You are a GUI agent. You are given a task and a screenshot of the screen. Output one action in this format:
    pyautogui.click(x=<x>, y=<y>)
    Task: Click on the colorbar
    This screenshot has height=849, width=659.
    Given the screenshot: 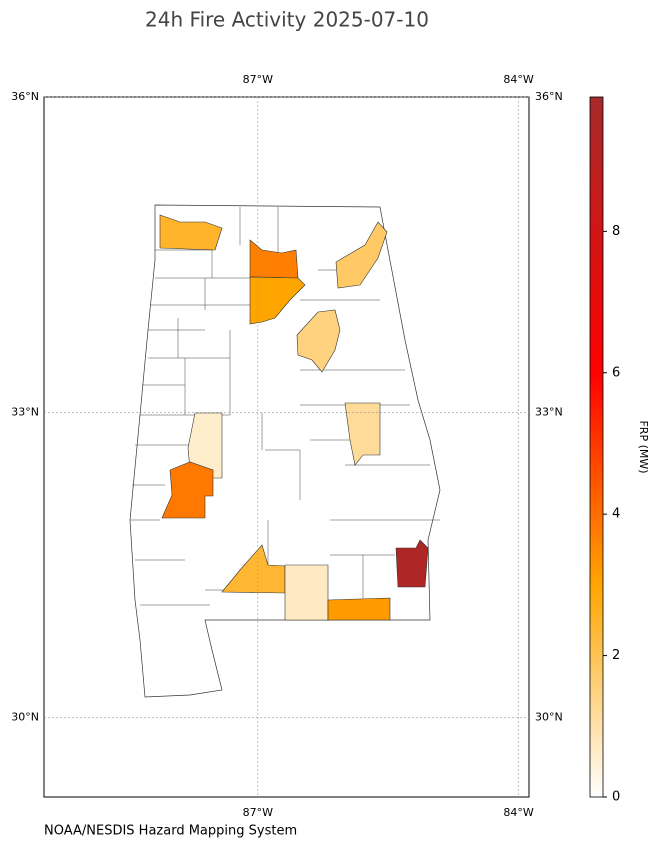 What is the action you would take?
    pyautogui.click(x=596, y=447)
    